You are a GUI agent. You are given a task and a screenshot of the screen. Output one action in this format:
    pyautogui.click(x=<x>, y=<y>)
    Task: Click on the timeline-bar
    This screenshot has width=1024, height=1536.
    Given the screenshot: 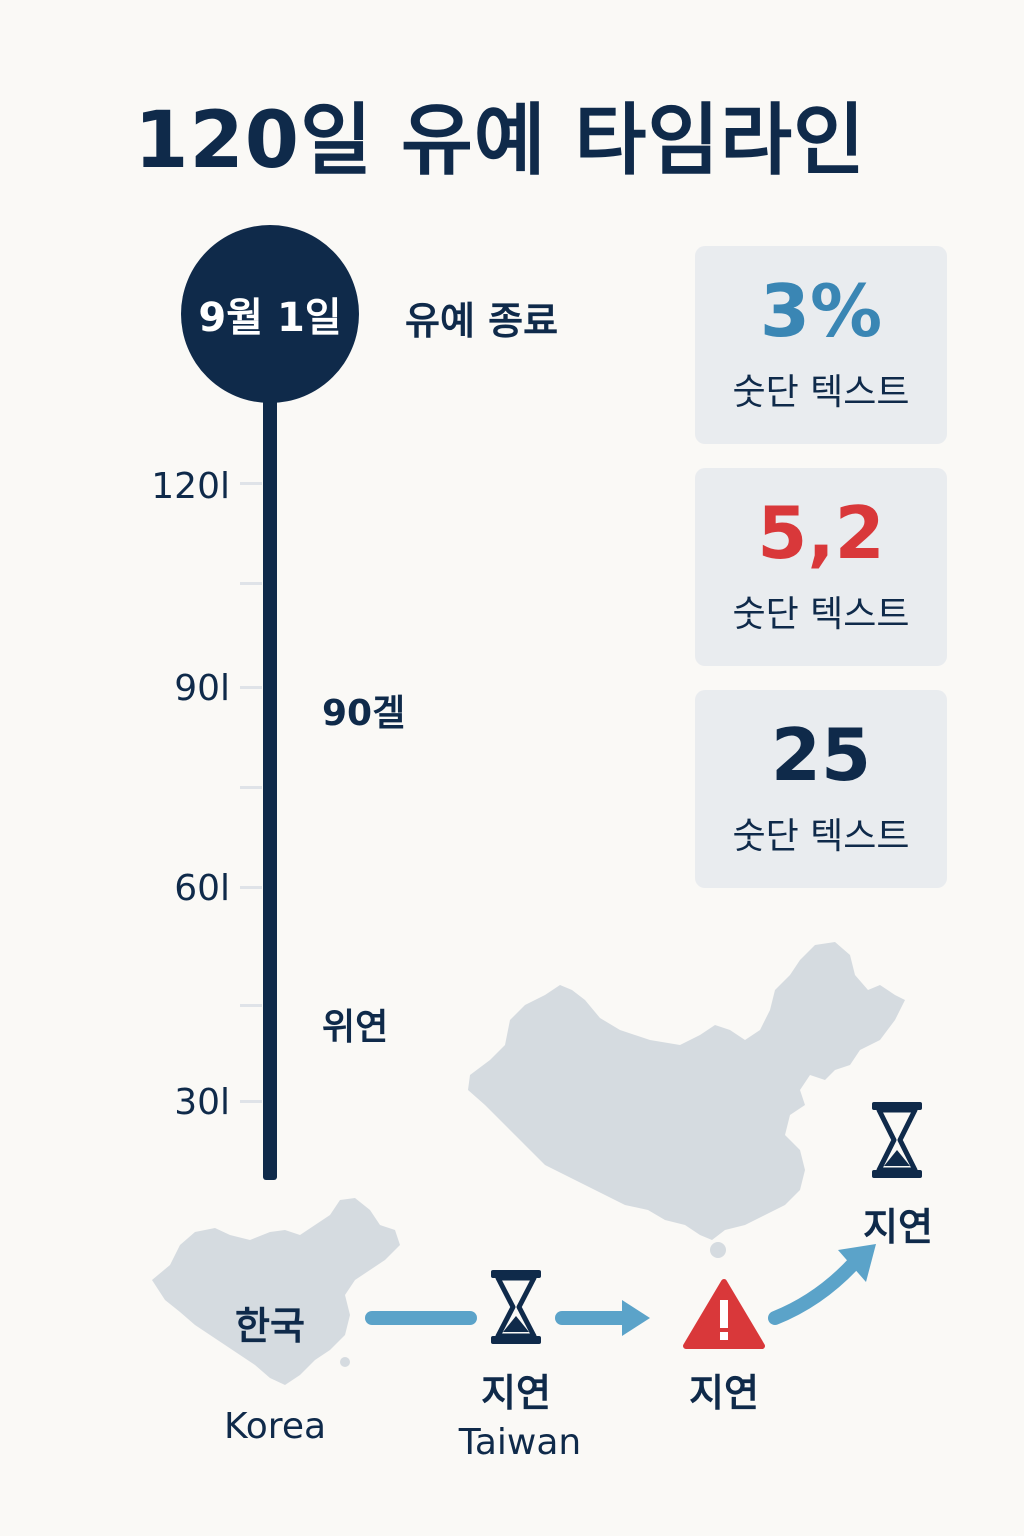 What is the action you would take?
    pyautogui.click(x=270, y=780)
    